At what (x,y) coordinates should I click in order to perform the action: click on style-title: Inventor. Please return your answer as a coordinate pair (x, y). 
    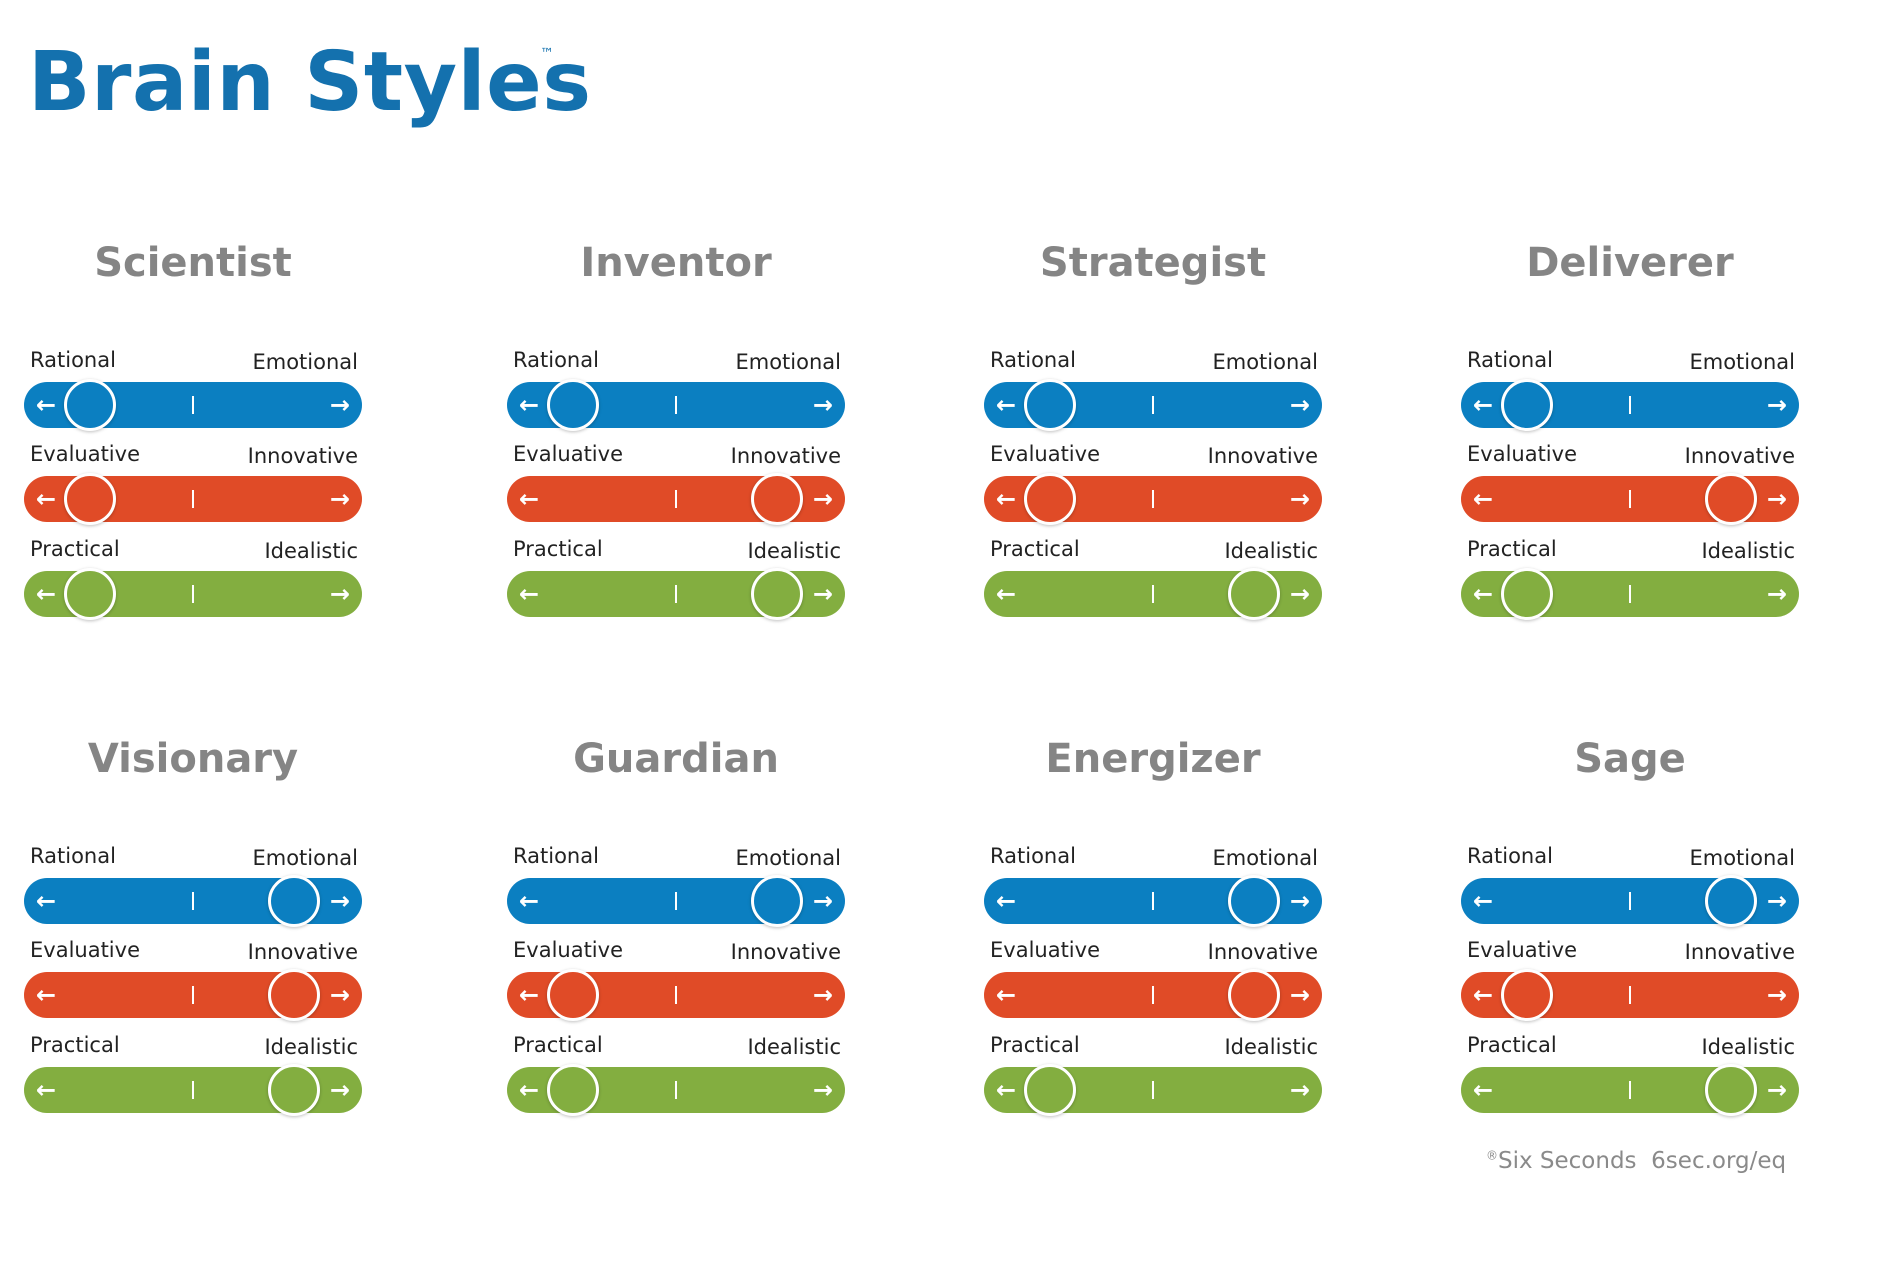
    Looking at the image, I should click on (676, 263).